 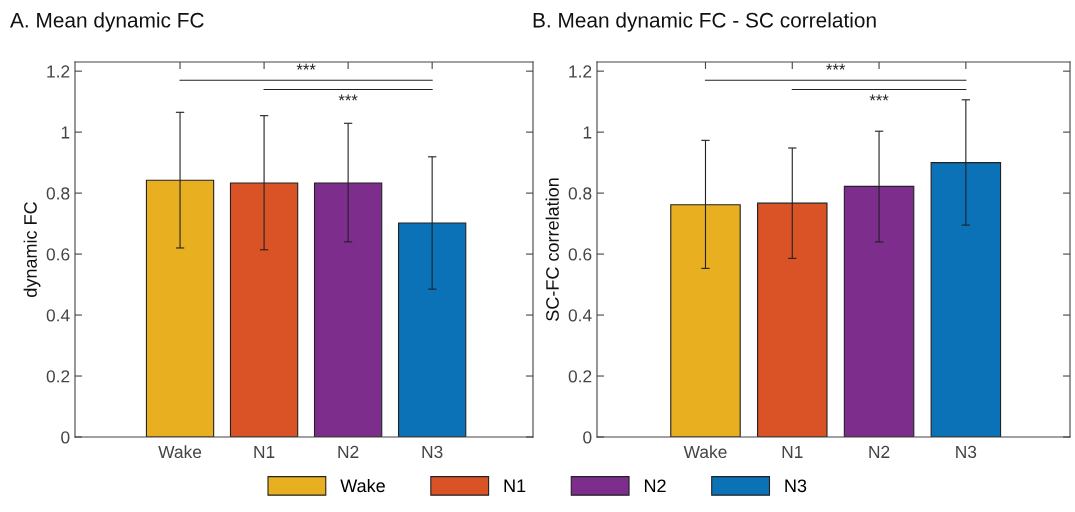 What do you see at coordinates (704, 22) in the screenshot?
I see `chart-title: B. Mean dynamic FC - SC correlation` at bounding box center [704, 22].